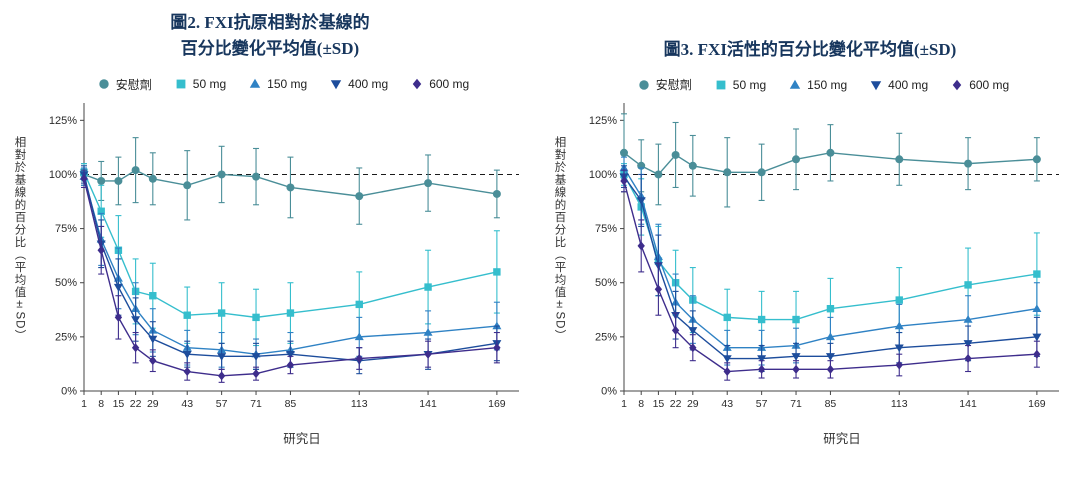 The image size is (1080, 479). I want to click on y-tick-label: 75%, so click(605, 229).